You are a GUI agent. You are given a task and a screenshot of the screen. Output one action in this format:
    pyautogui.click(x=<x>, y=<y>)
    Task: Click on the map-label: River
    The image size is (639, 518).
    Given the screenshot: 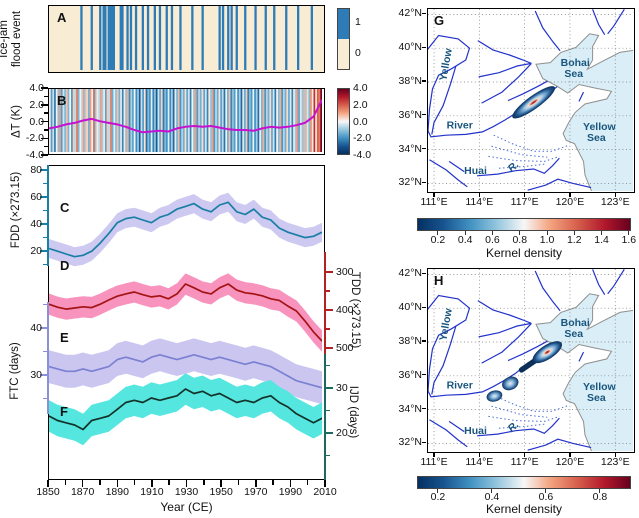 What is the action you would take?
    pyautogui.click(x=460, y=125)
    